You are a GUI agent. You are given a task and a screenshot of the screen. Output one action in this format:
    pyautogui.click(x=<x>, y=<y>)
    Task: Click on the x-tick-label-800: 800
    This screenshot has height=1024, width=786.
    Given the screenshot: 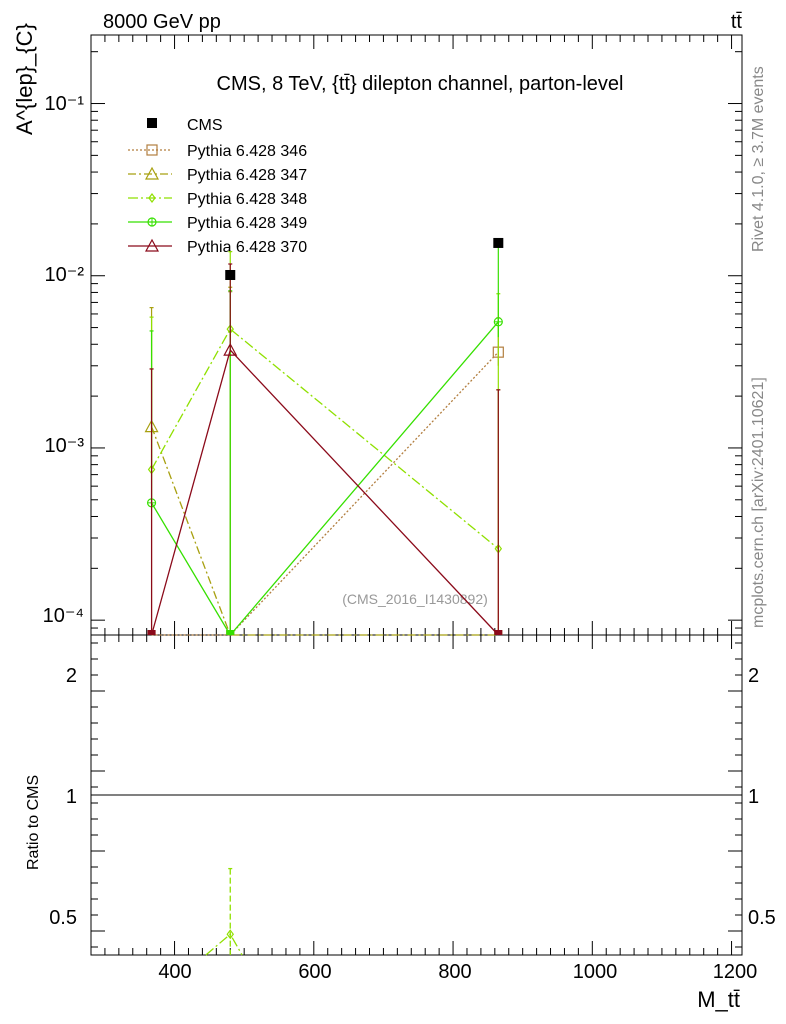 What is the action you would take?
    pyautogui.click(x=454, y=972)
    